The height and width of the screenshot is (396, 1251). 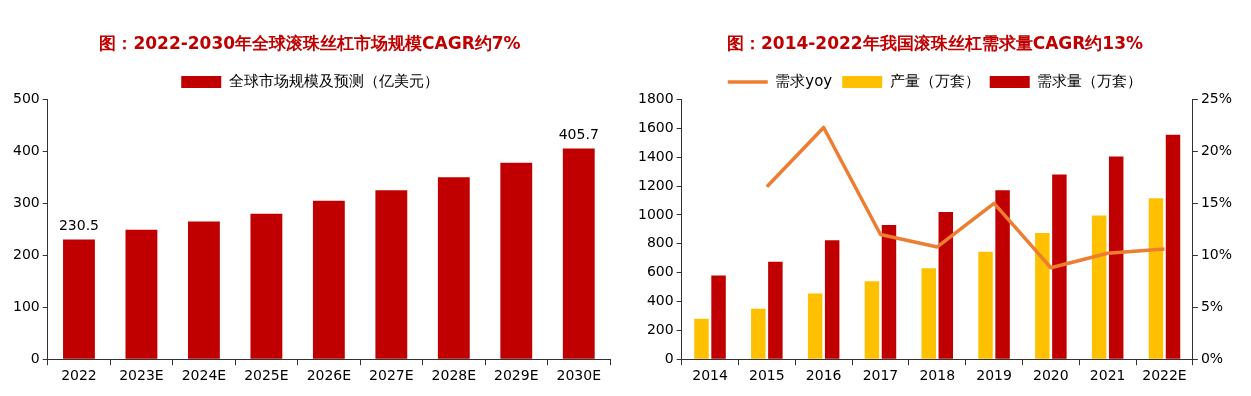 What do you see at coordinates (934, 80) in the screenshot?
I see `legend-label: 产量（万套）` at bounding box center [934, 80].